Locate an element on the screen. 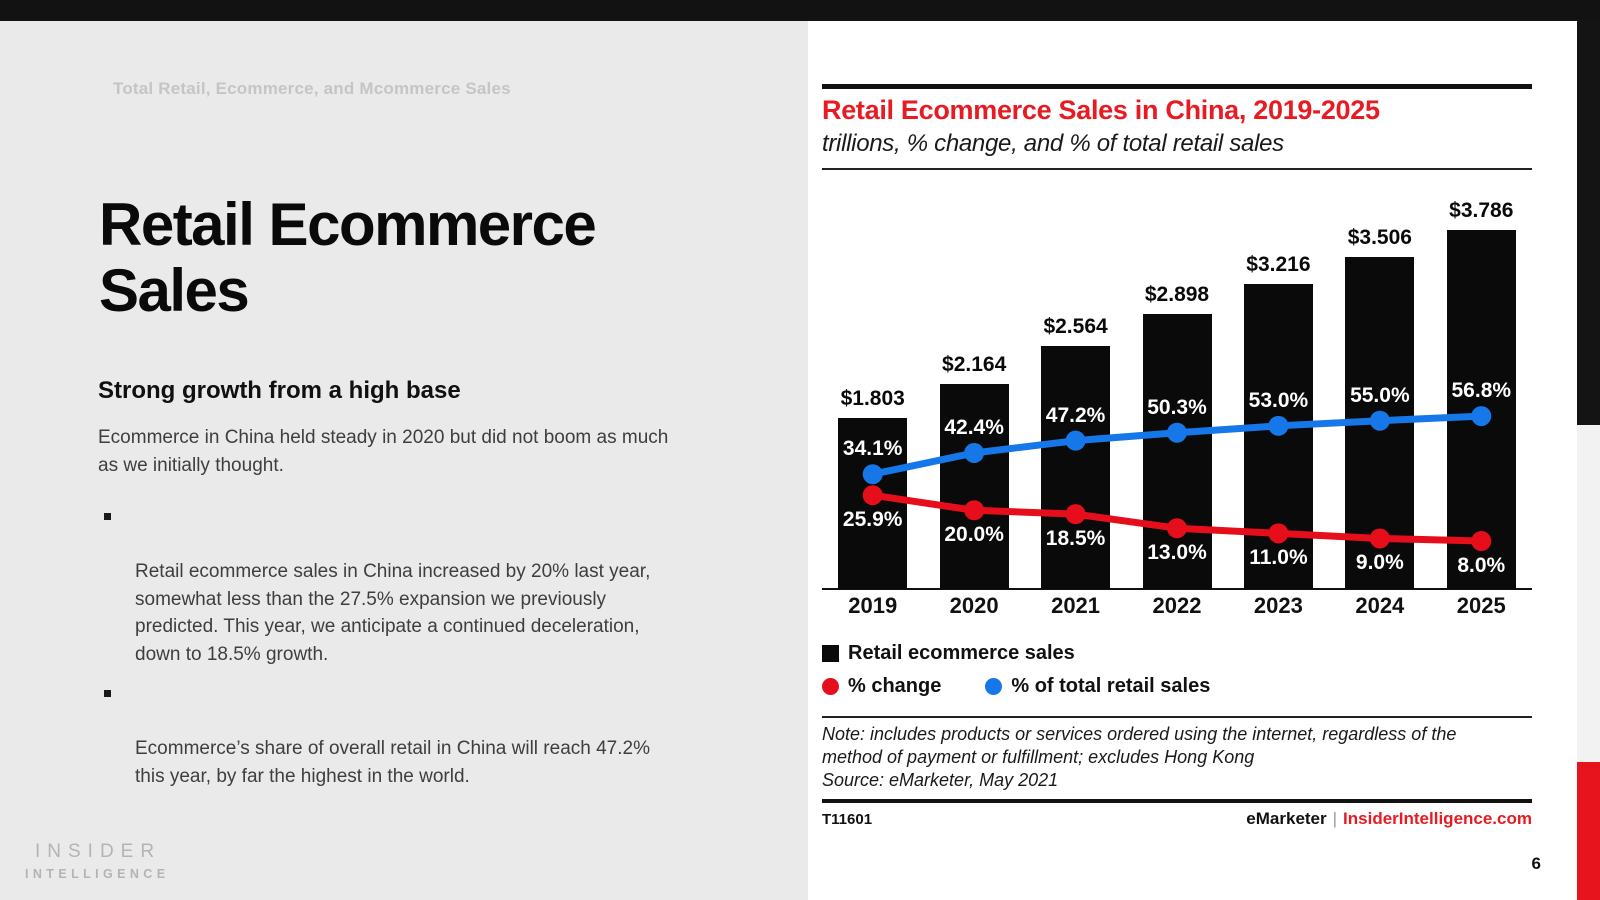 The width and height of the screenshot is (1600, 900). legend-item-pct-change: % change is located at coordinates (881, 686).